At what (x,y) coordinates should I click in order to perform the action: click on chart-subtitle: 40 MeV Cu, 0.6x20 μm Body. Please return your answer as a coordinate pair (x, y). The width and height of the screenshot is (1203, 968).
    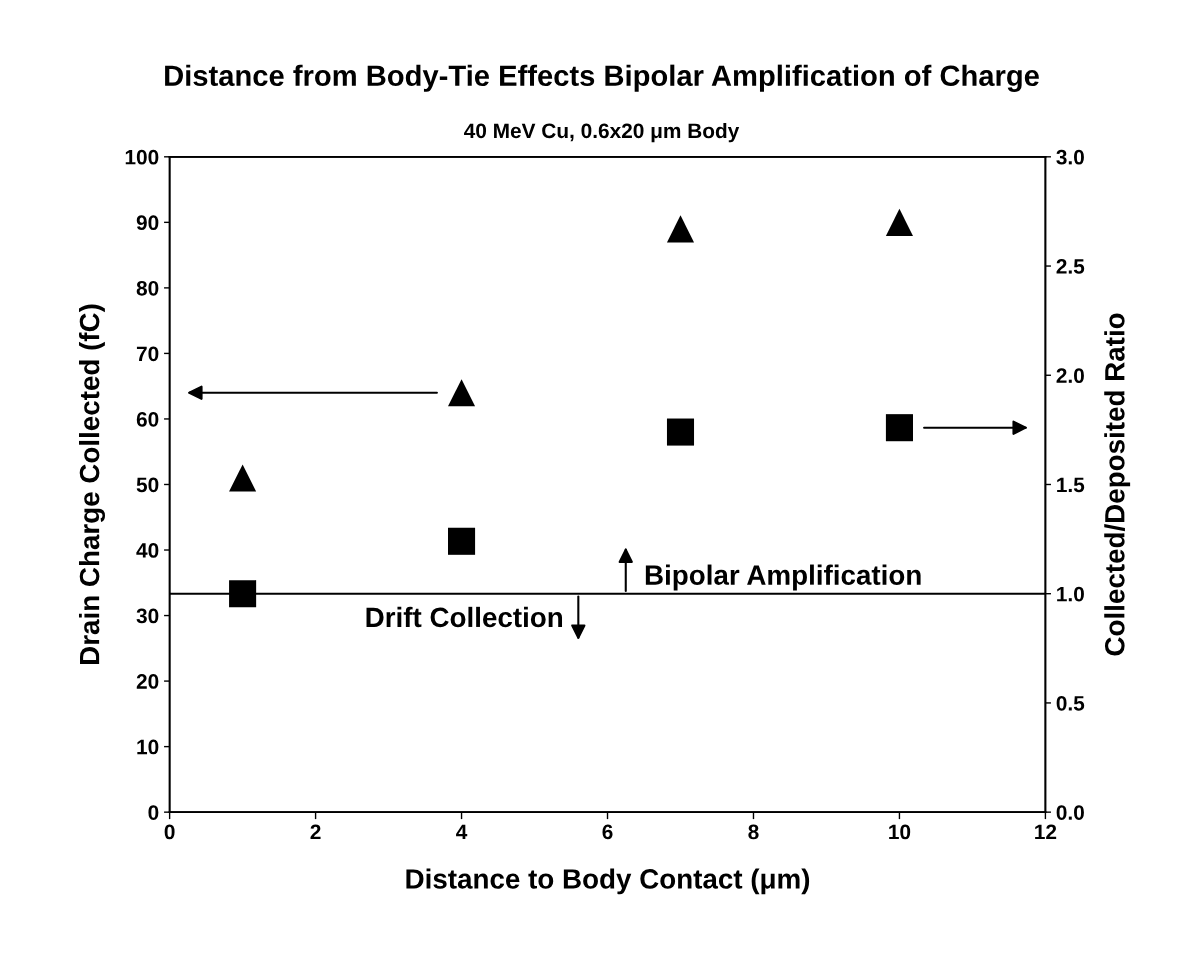
    Looking at the image, I should click on (602, 132).